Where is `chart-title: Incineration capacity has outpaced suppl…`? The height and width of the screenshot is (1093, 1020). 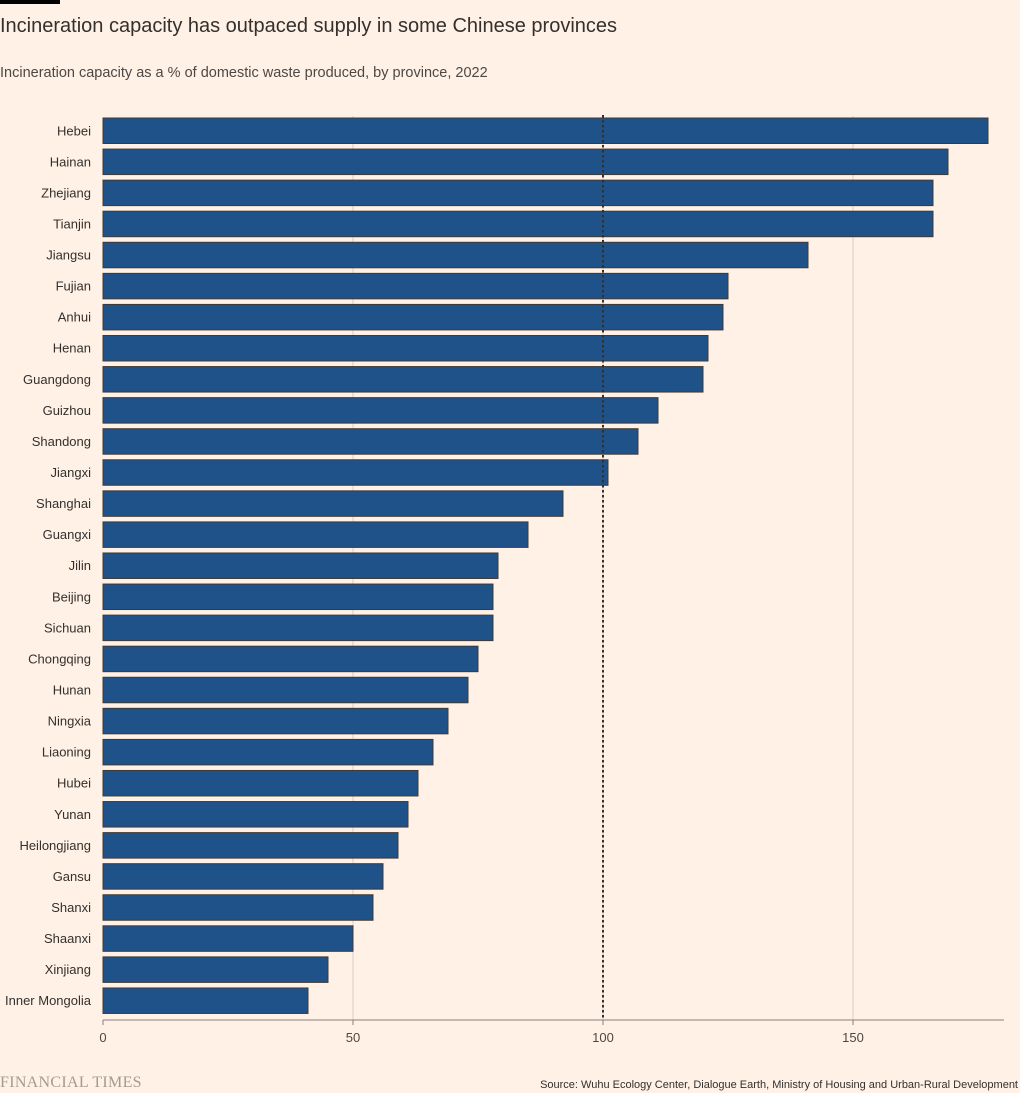 chart-title: Incineration capacity has outpaced suppl… is located at coordinates (309, 26).